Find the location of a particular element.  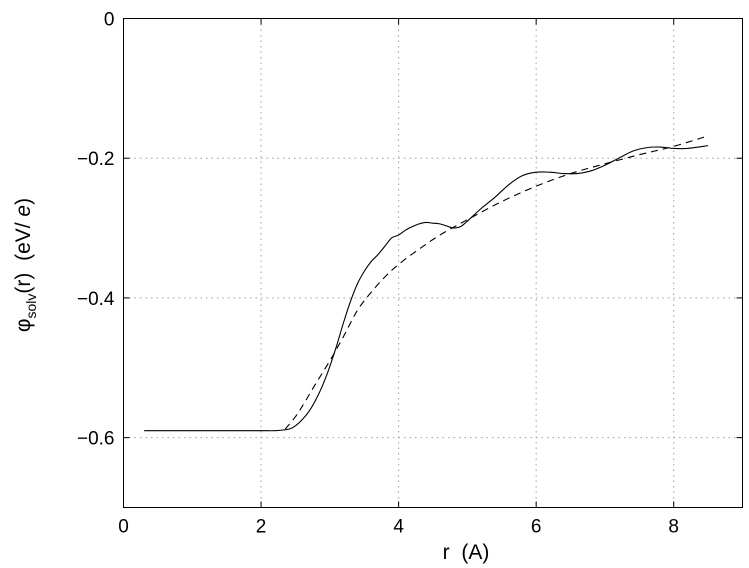

y-axis-label-middle: (r) (eV/ is located at coordinates (23, 255).